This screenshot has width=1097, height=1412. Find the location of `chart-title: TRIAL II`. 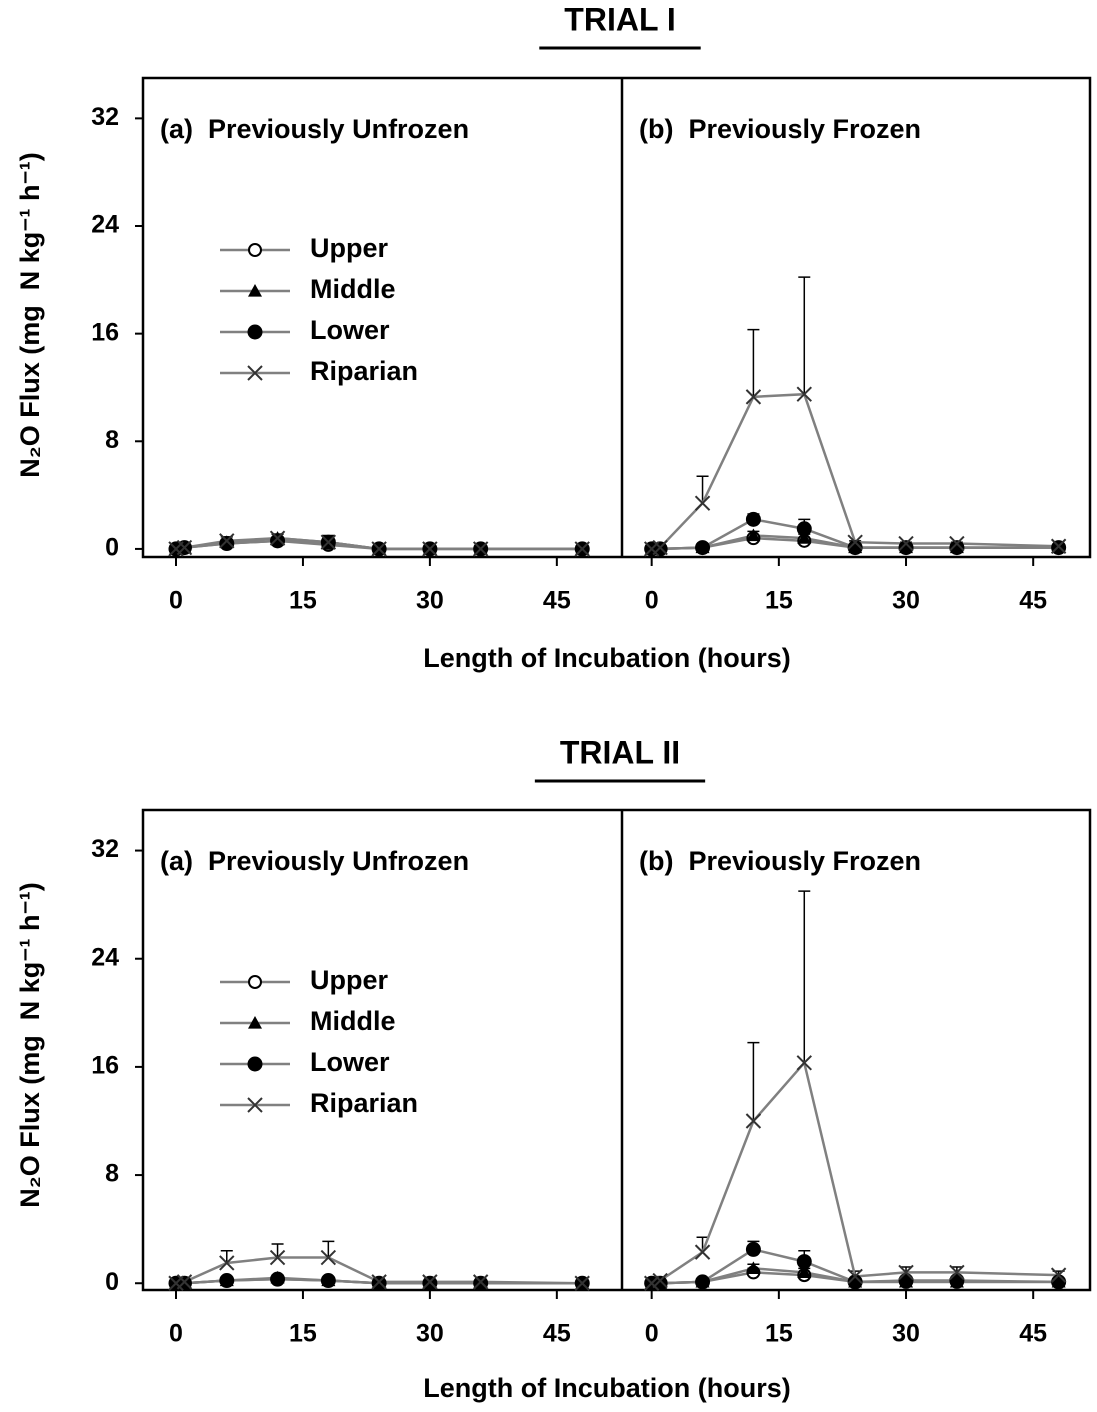

chart-title: TRIAL II is located at coordinates (620, 752).